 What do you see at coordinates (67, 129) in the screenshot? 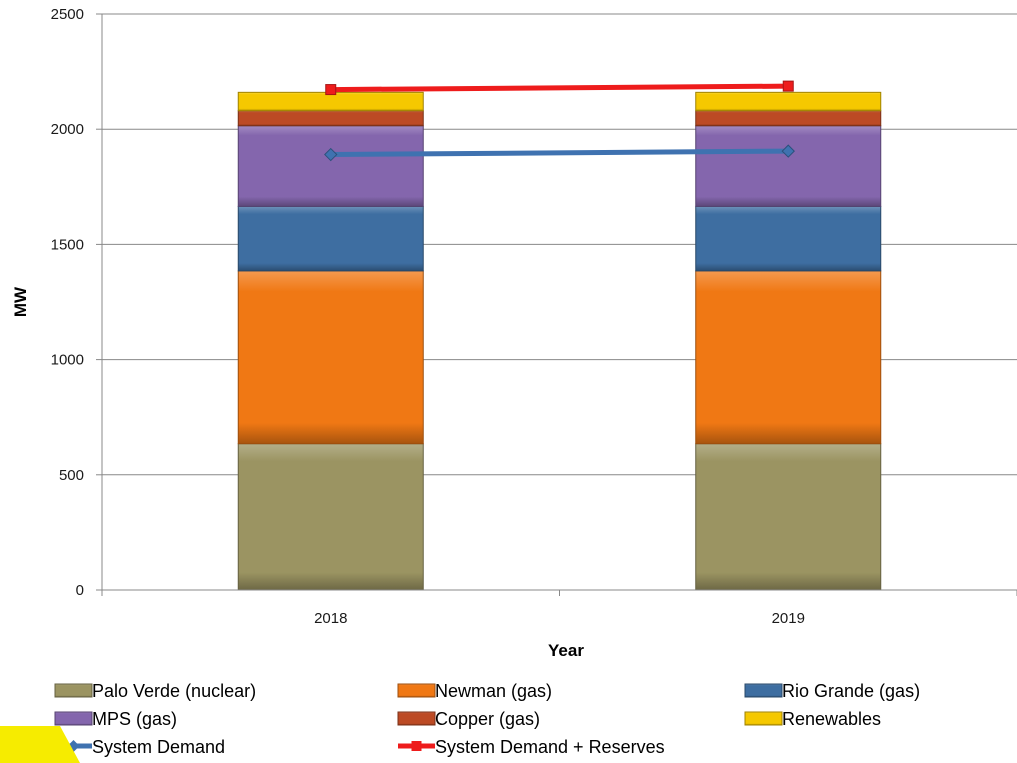
I see `y-tick-label: 2000` at bounding box center [67, 129].